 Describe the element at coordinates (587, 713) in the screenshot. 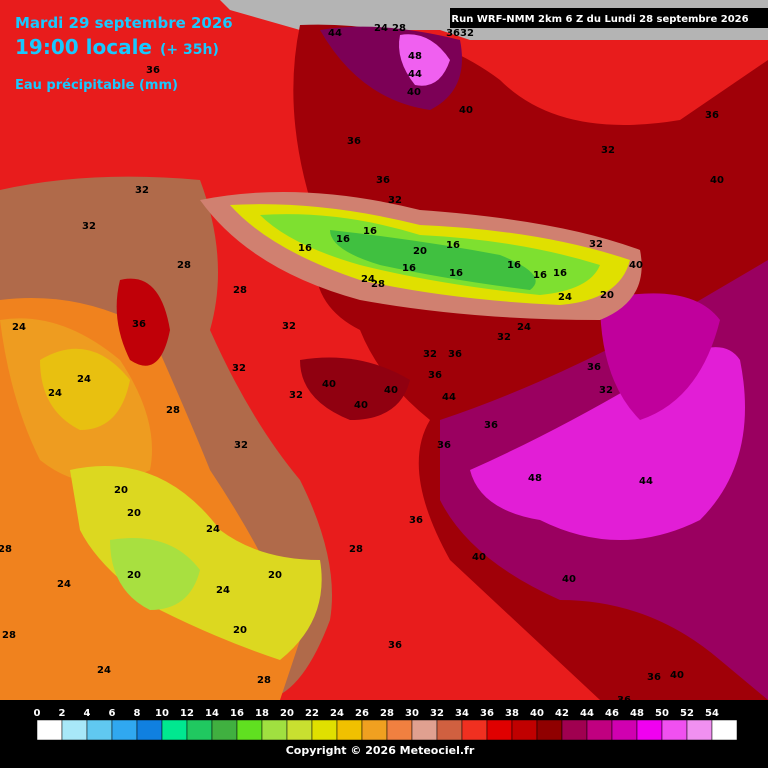

I see `legend-tick-label: 44` at that location.